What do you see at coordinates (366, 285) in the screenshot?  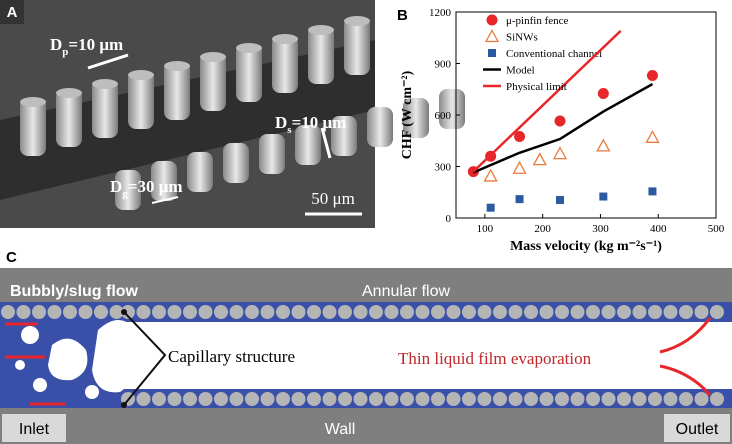 I see `top-wall` at bounding box center [366, 285].